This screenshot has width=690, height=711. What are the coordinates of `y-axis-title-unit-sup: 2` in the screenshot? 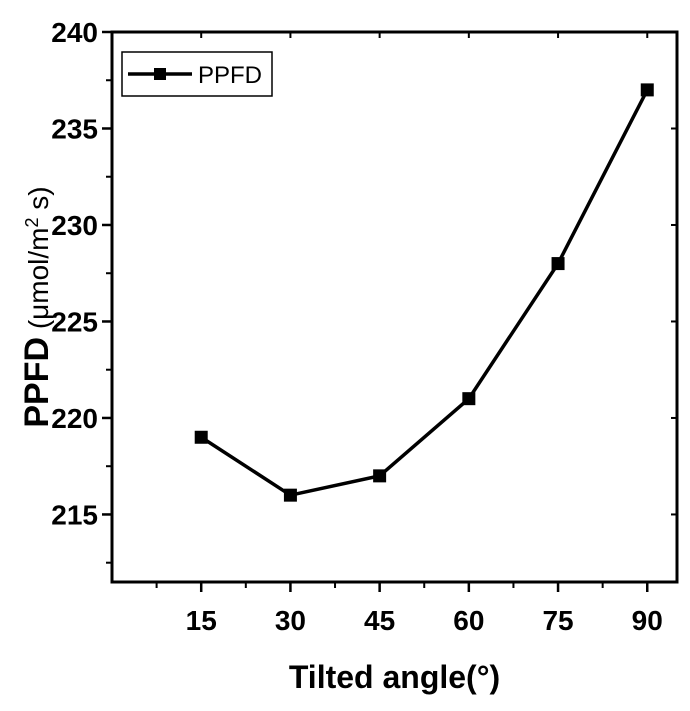 It's located at (32, 222).